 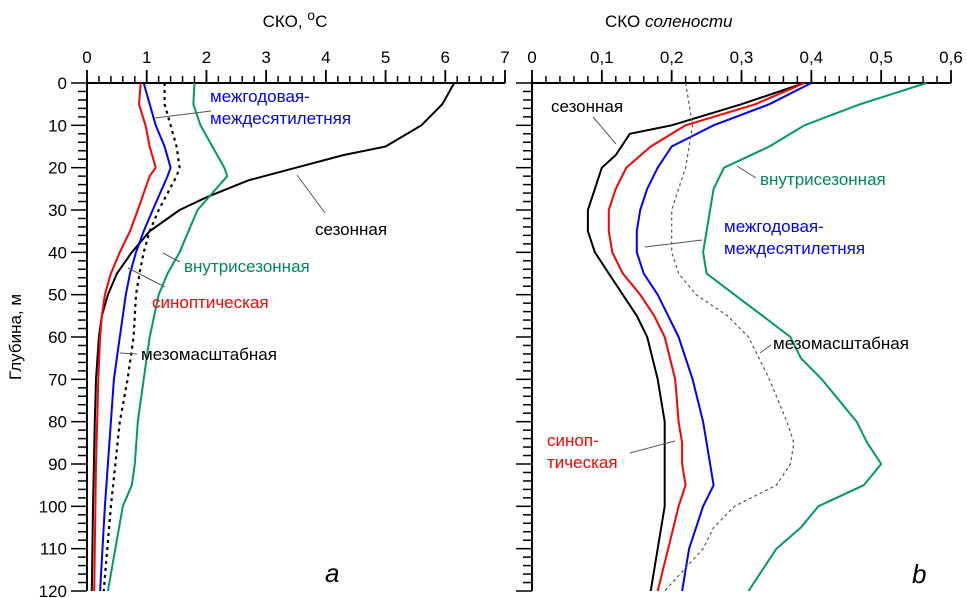 I want to click on y-axis-title: Глубина, м, so click(x=15, y=337).